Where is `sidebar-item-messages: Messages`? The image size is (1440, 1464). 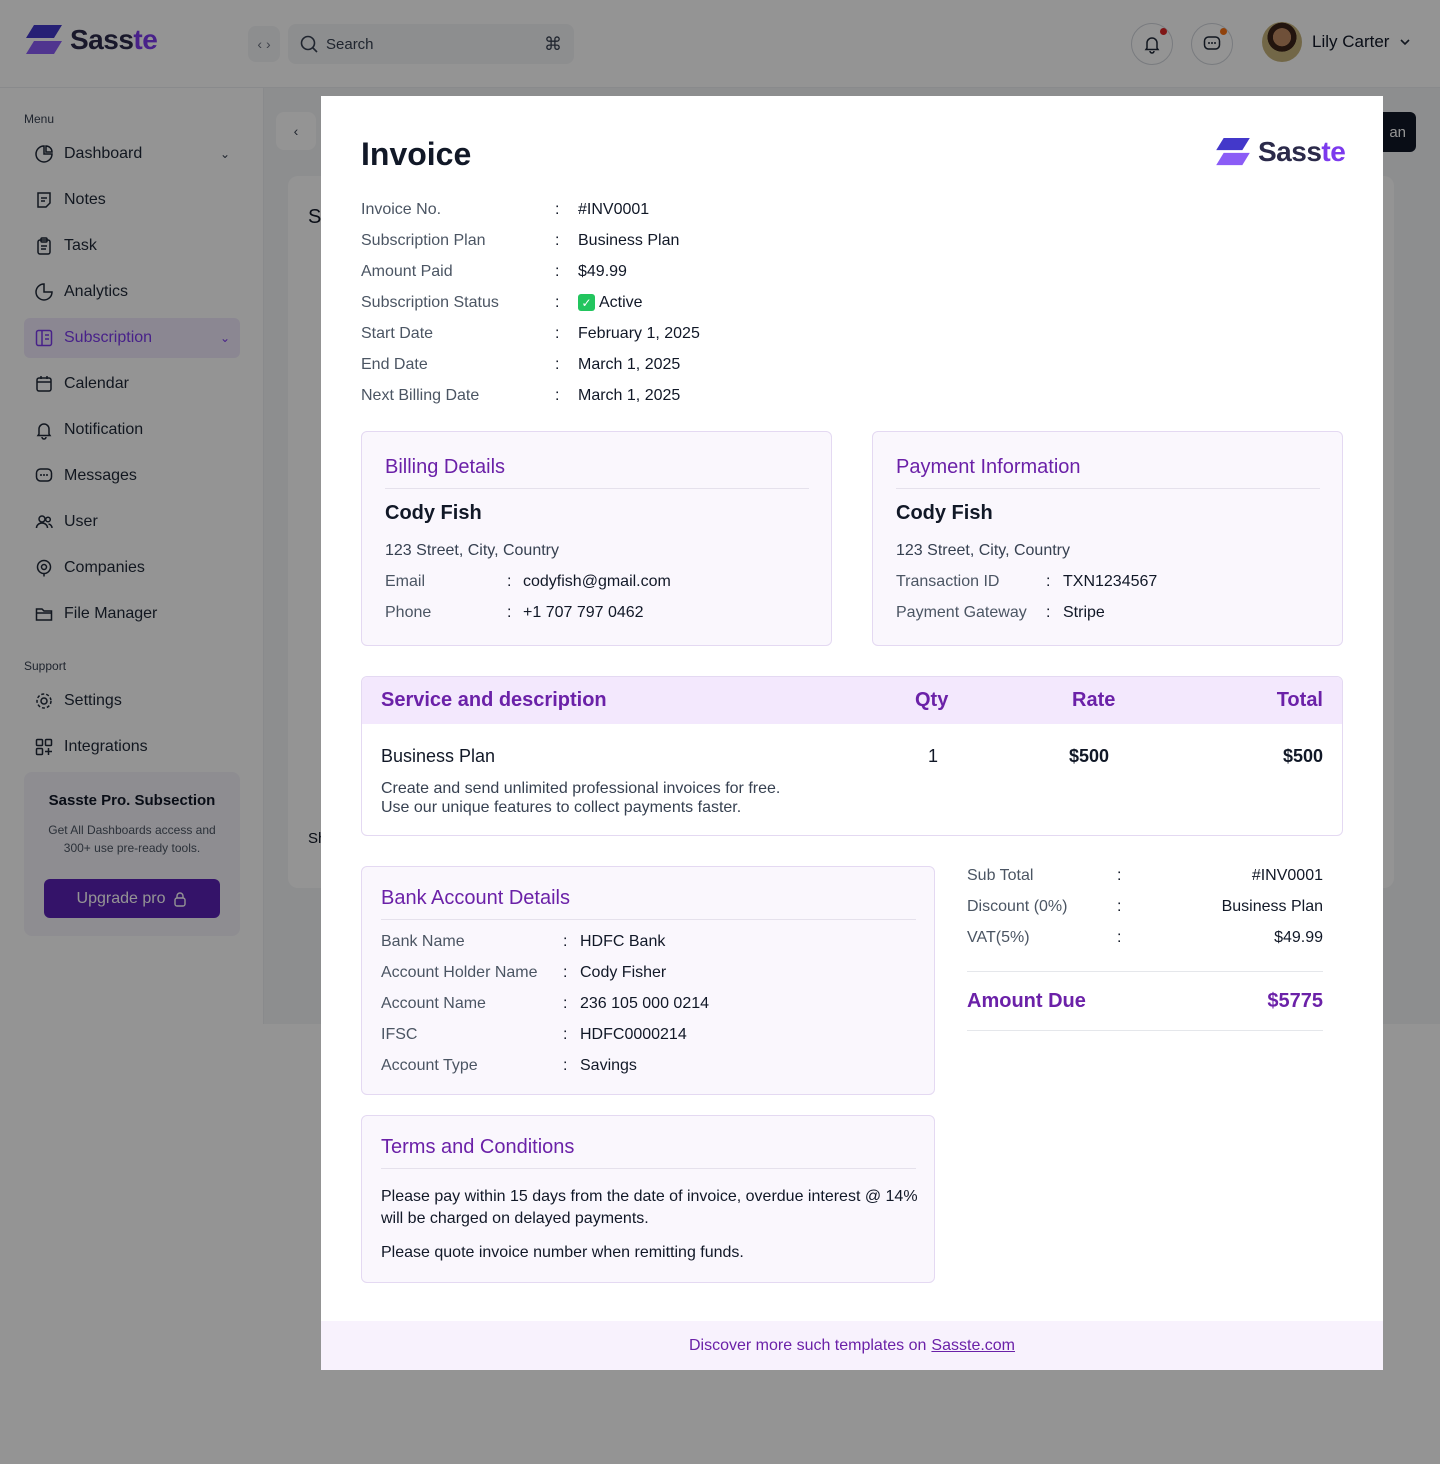 sidebar-item-messages: Messages is located at coordinates (132, 476).